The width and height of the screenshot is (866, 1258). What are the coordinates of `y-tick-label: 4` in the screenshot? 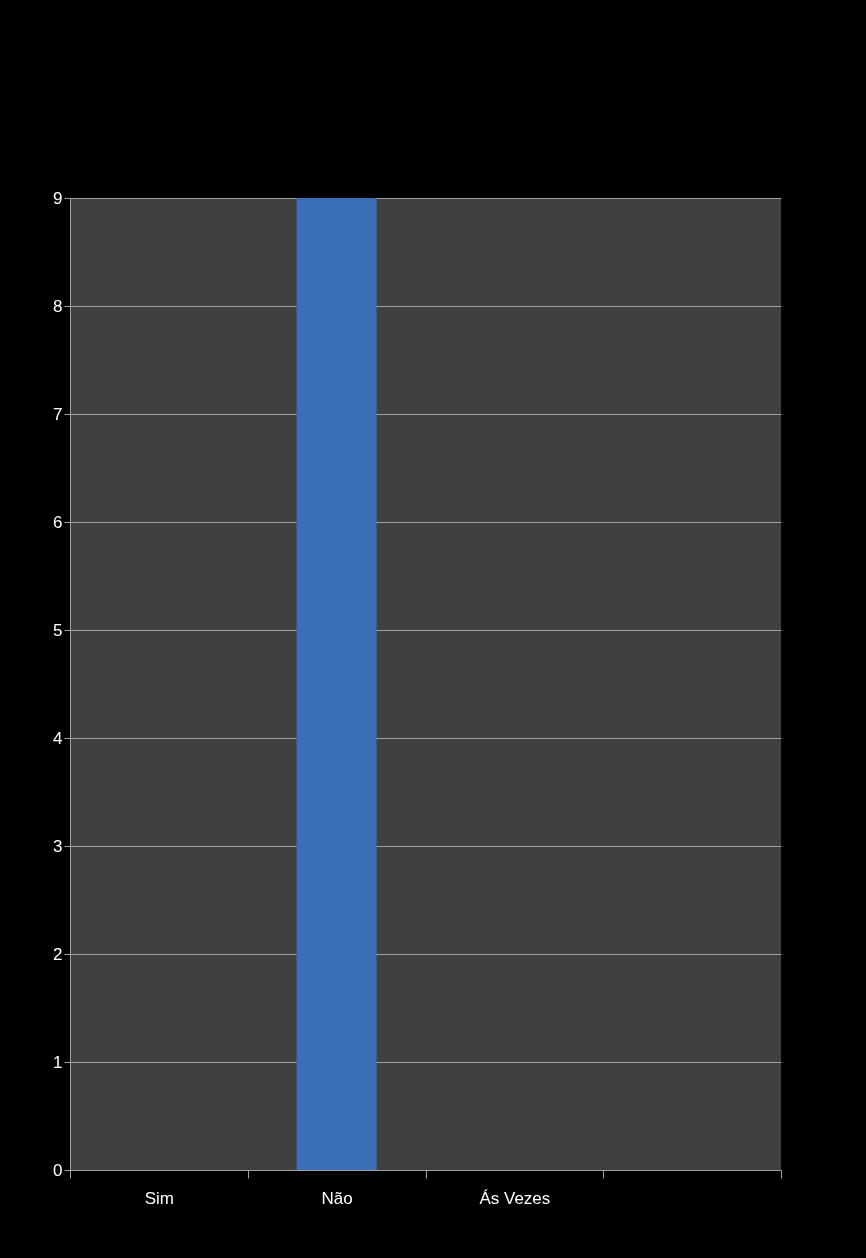 It's located at (58, 738).